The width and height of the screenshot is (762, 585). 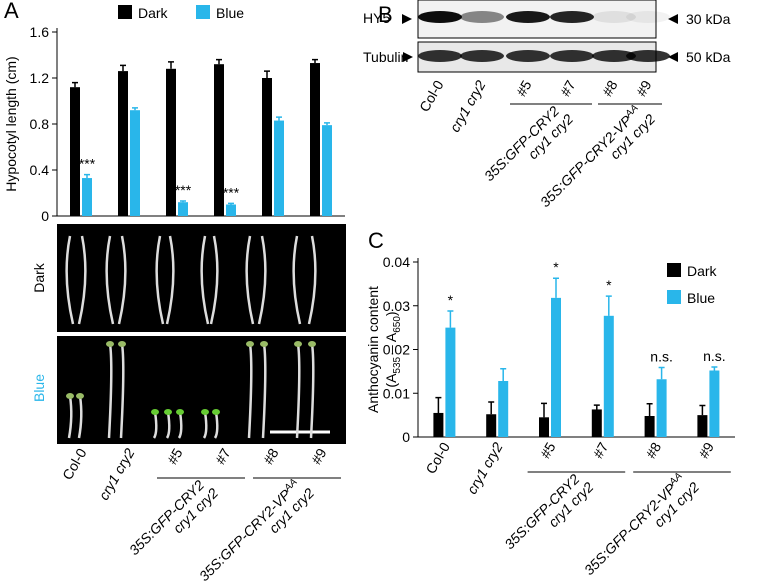 What do you see at coordinates (708, 19) in the screenshot?
I see `blot-size: 30 kDa` at bounding box center [708, 19].